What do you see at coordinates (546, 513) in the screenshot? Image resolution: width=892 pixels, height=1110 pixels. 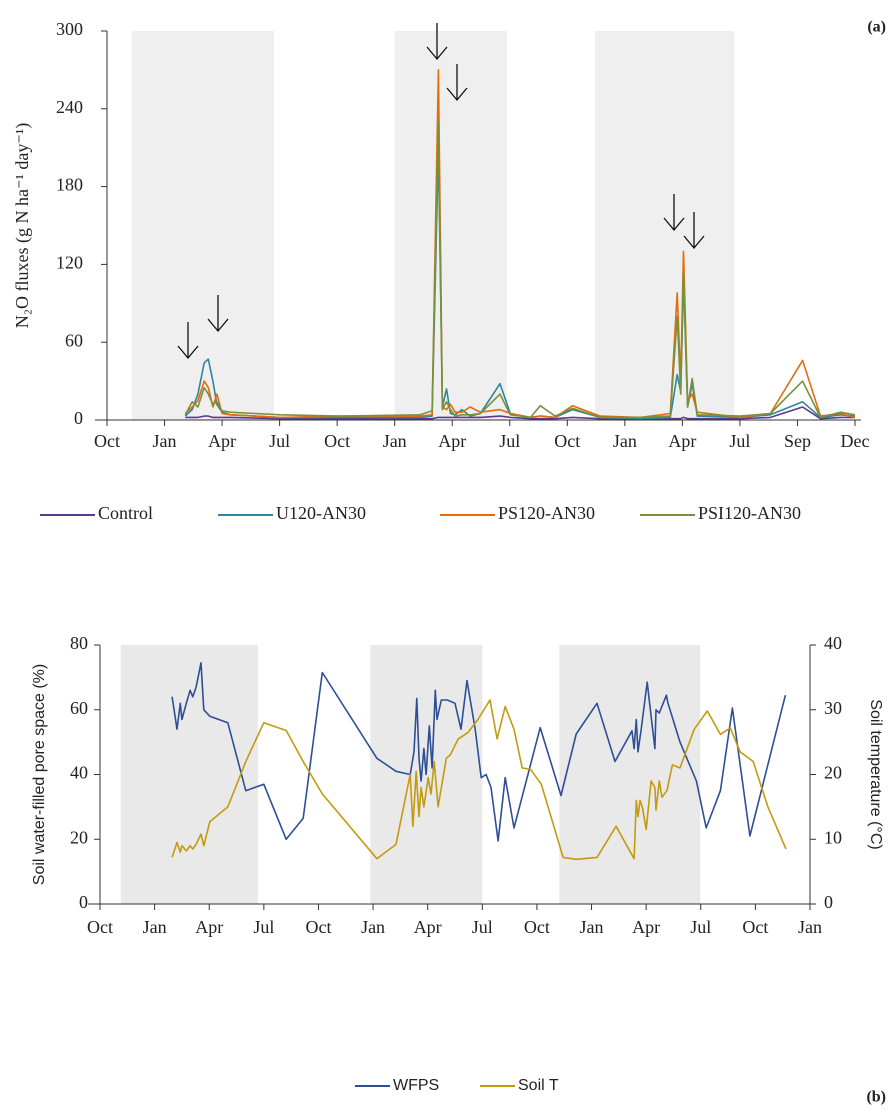 I see `legend-label: PS120-AN30` at bounding box center [546, 513].